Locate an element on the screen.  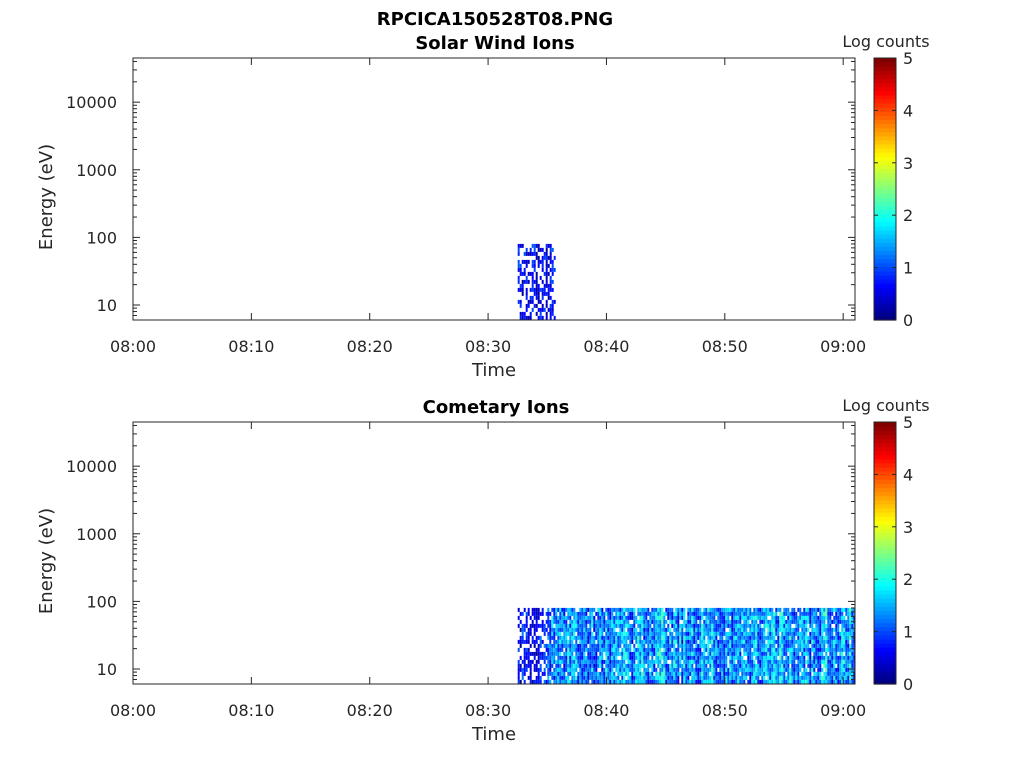
panel-title: Cometary Ions is located at coordinates (496, 407).